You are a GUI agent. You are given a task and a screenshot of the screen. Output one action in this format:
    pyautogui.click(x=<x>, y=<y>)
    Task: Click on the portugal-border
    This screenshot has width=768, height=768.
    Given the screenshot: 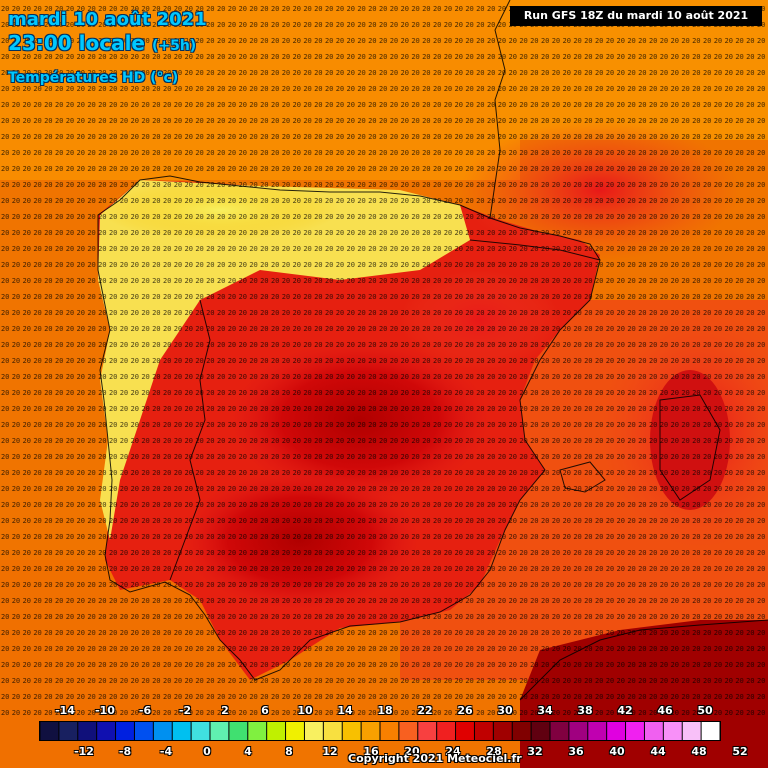 What is the action you would take?
    pyautogui.click(x=190, y=440)
    